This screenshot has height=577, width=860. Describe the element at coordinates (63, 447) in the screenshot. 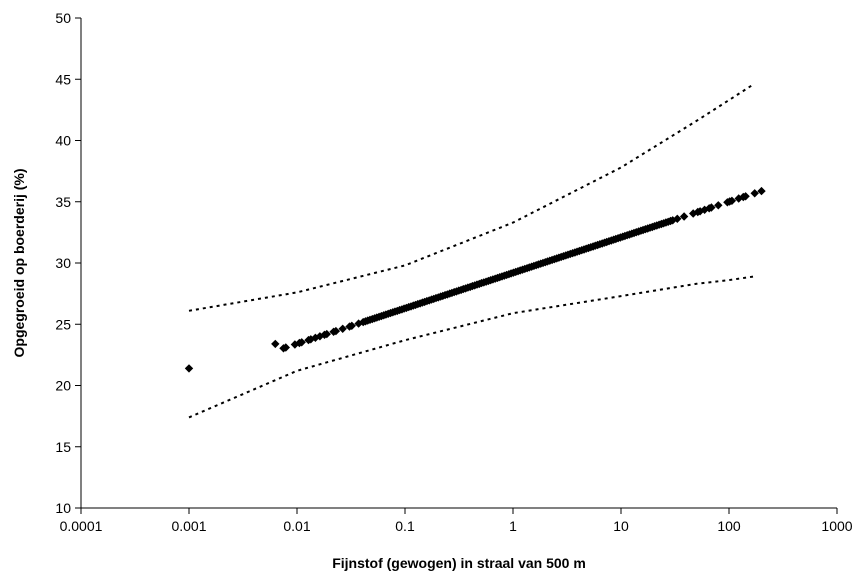

I see `y-tick-label: 15` at that location.